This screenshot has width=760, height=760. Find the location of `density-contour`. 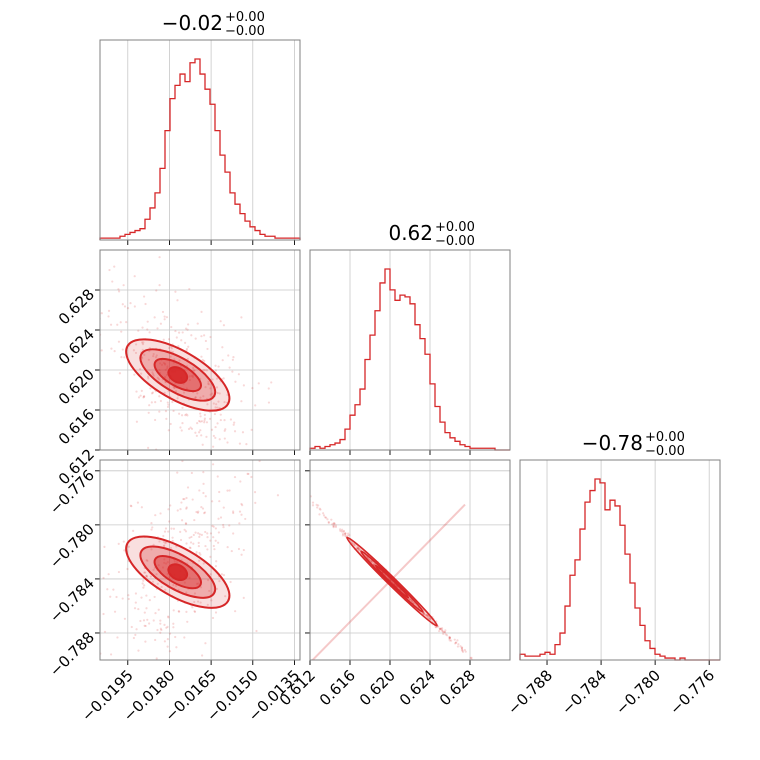

density-contour is located at coordinates (178, 572).